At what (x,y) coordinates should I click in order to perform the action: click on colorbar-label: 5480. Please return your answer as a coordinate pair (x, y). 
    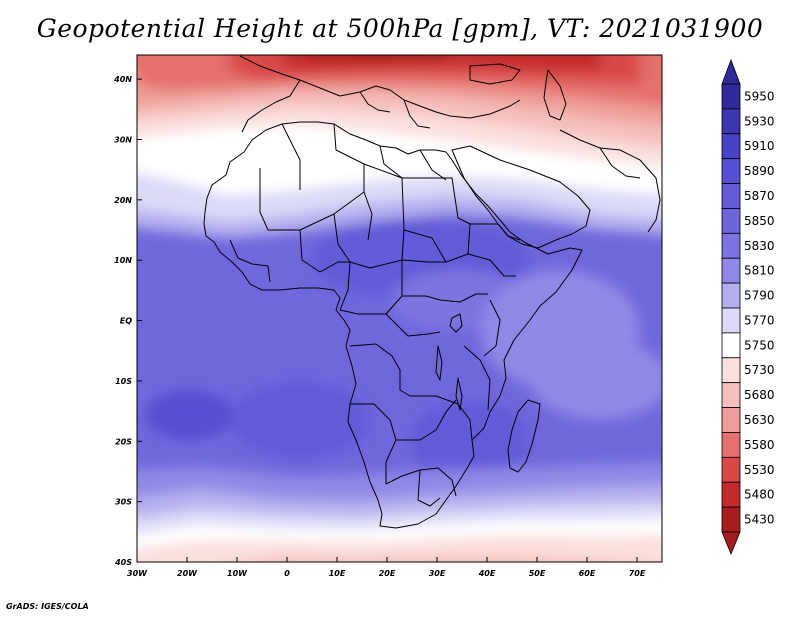
    Looking at the image, I should click on (759, 495).